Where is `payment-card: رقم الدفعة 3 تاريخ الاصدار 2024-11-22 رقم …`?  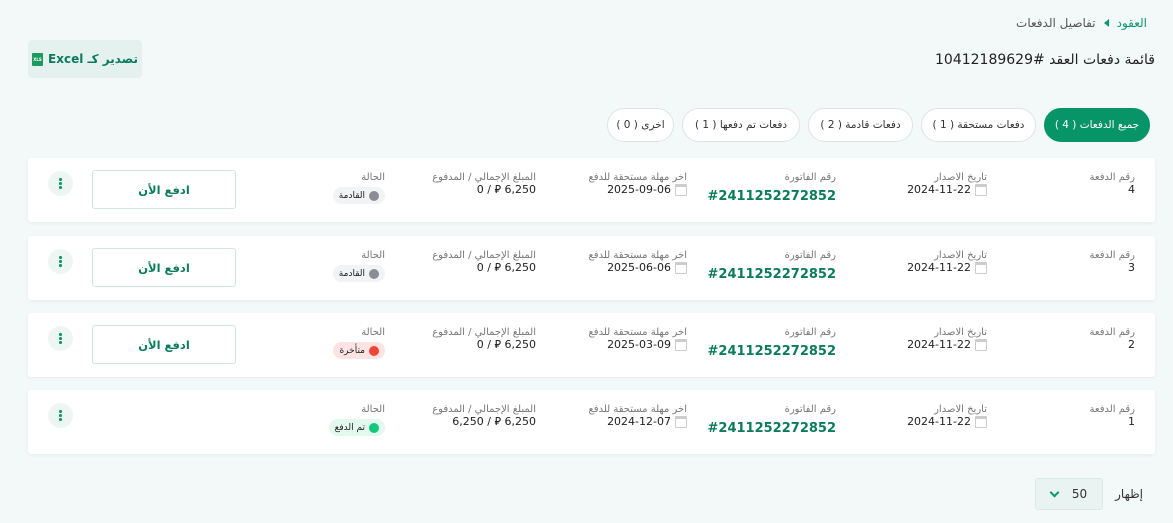
payment-card: رقم الدفعة 3 تاريخ الاصدار 2024-11-22 رقم … is located at coordinates (591, 268).